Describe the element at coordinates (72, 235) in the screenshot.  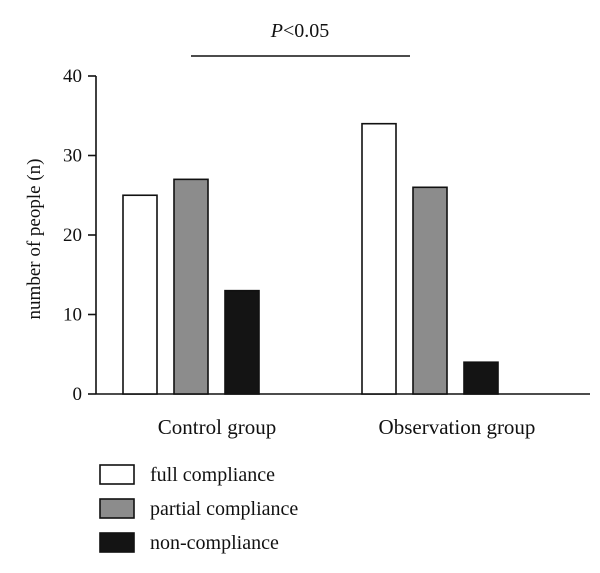
I see `y-tick-label: 20` at that location.